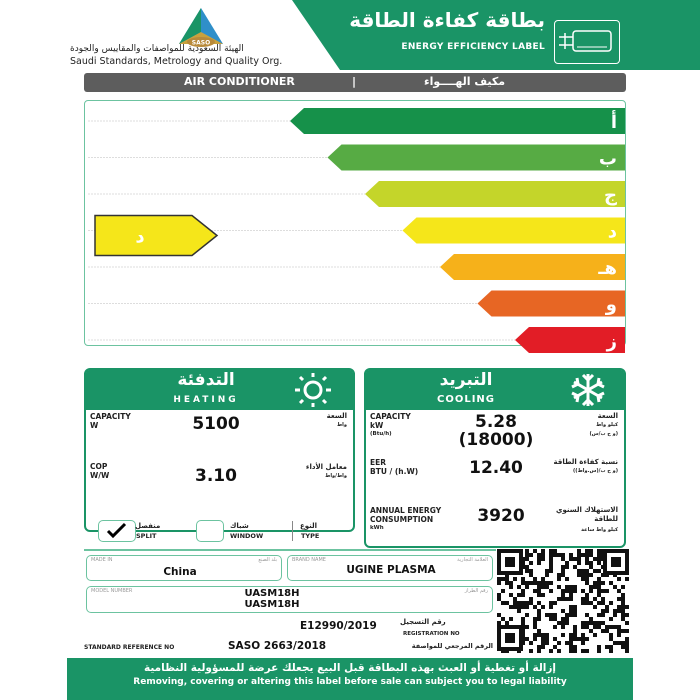  Describe the element at coordinates (117, 531) in the screenshot. I see `split-checkbox` at that location.